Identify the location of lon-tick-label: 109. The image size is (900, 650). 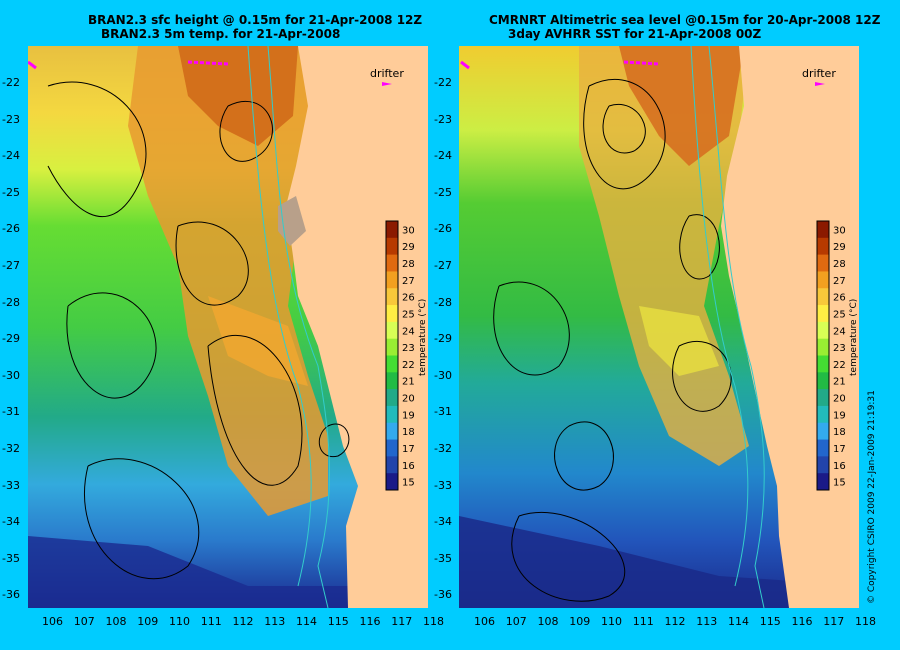
(580, 621).